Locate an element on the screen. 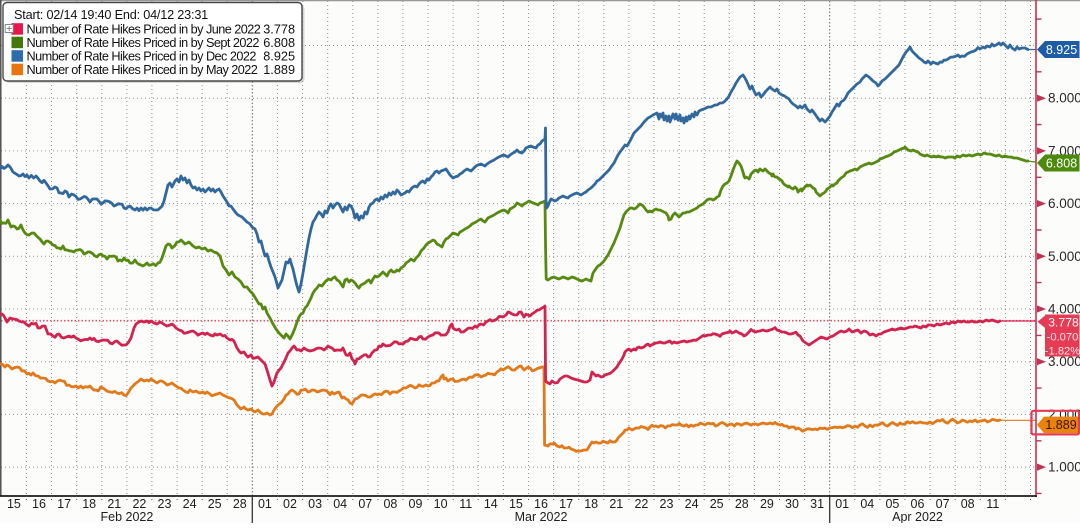 The image size is (1080, 528). svg-text: -1.82% is located at coordinates (1062, 352).